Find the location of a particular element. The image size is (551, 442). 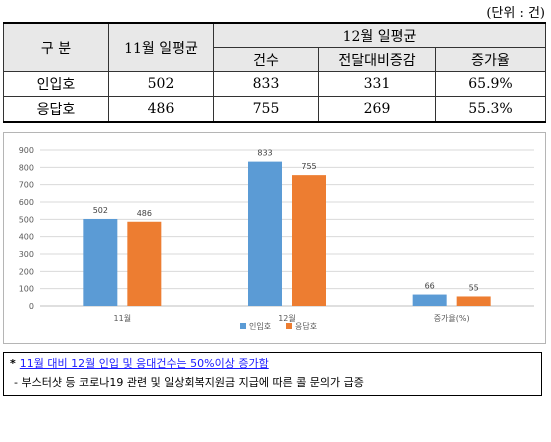

y-tick-label: 500 is located at coordinates (26, 219).